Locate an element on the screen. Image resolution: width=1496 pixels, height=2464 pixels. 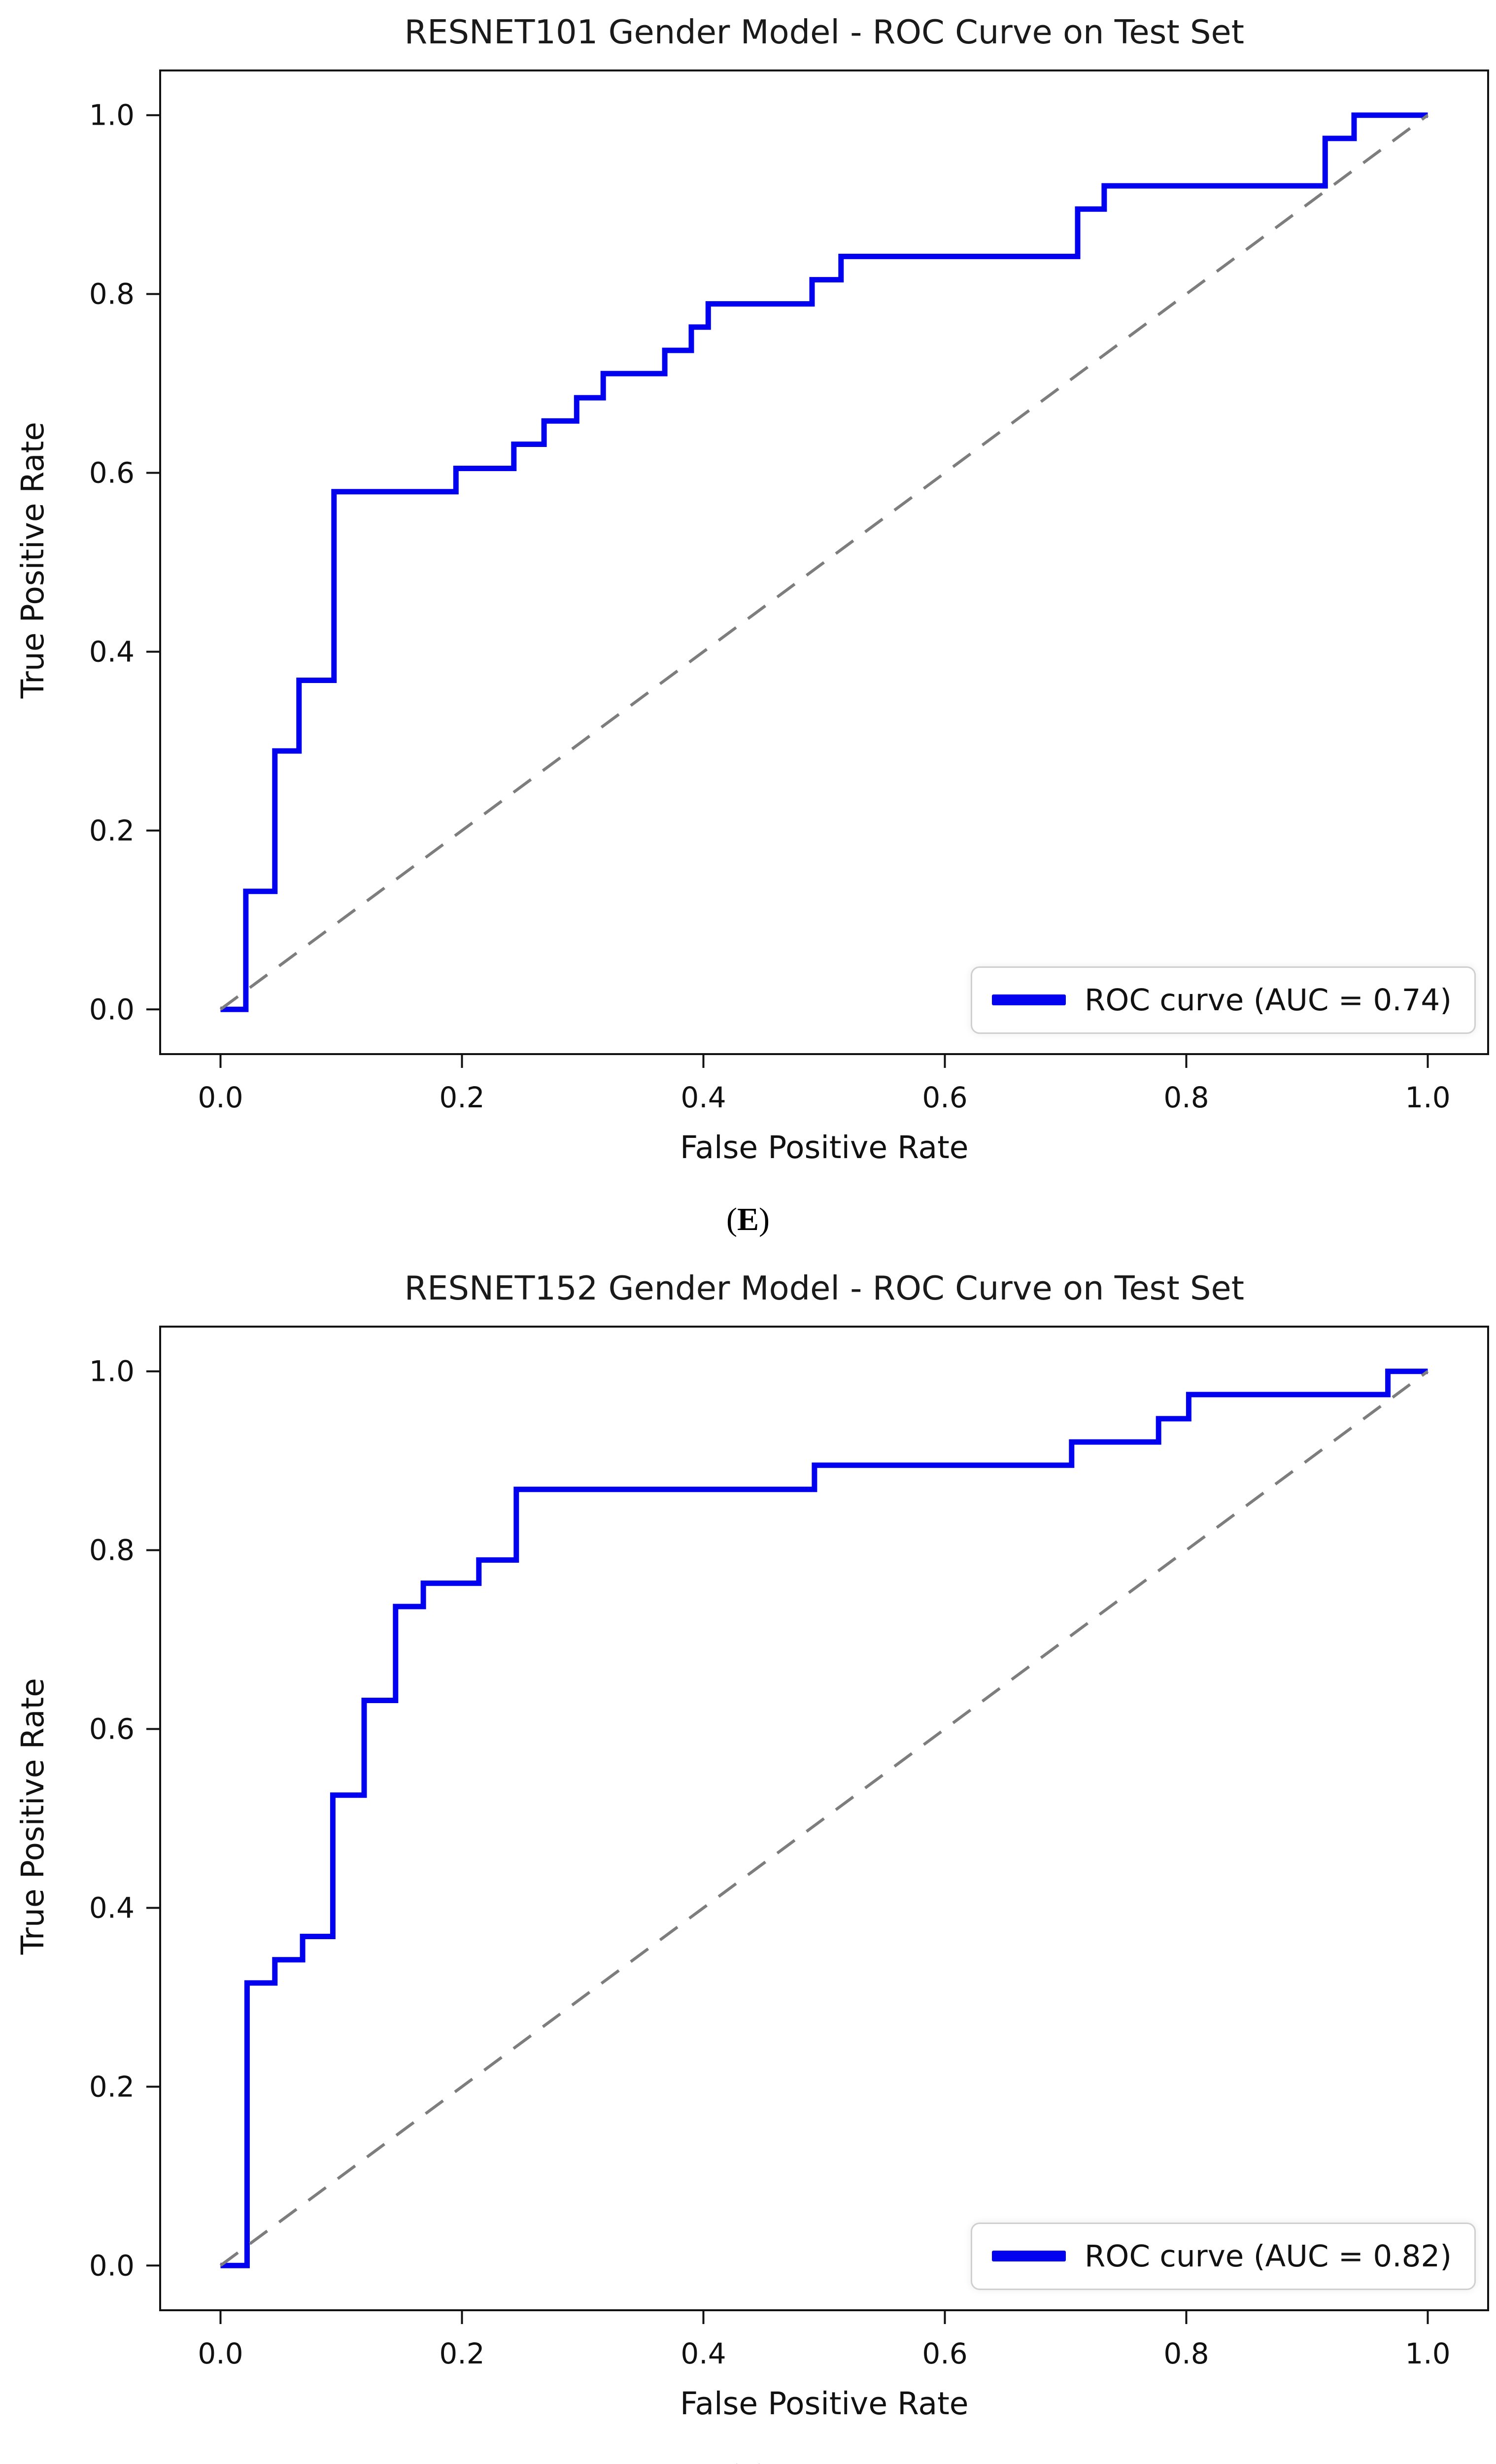
caption-letter: E is located at coordinates (748, 1219).